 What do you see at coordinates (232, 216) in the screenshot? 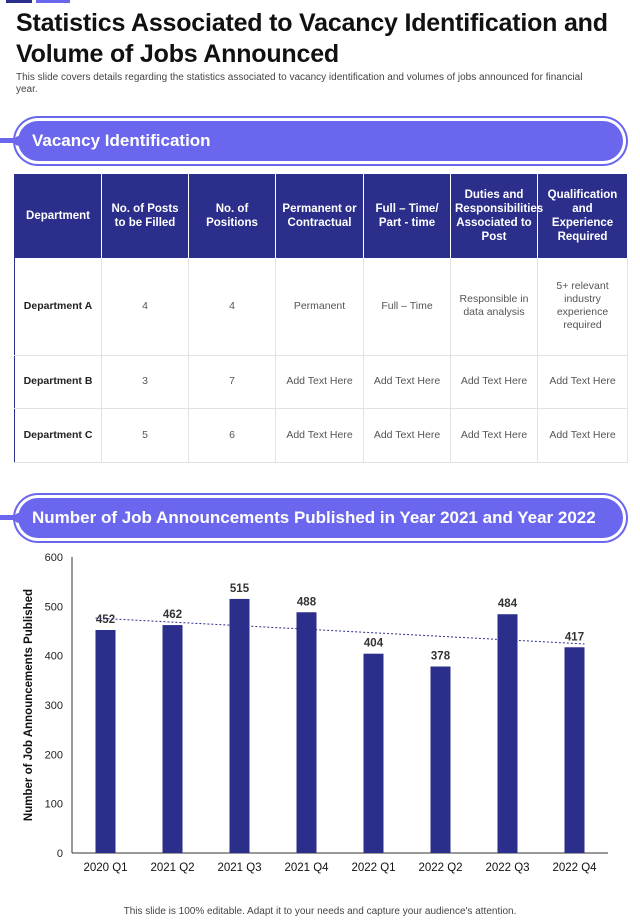
I see `header-positions: No. of Positions` at bounding box center [232, 216].